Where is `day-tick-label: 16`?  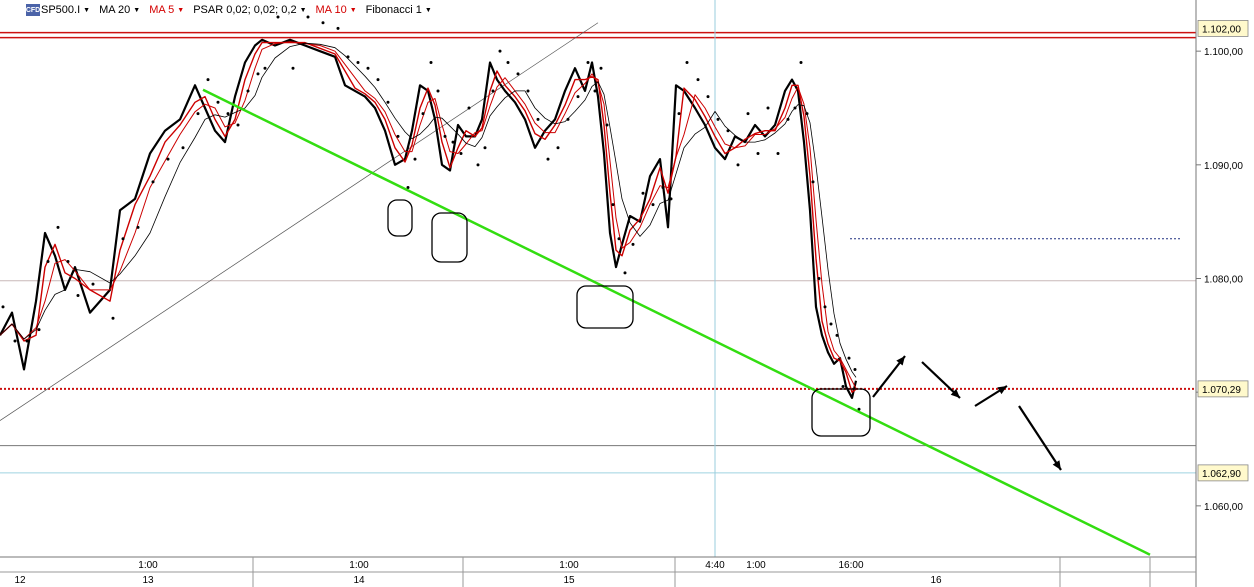
day-tick-label: 16 is located at coordinates (936, 580).